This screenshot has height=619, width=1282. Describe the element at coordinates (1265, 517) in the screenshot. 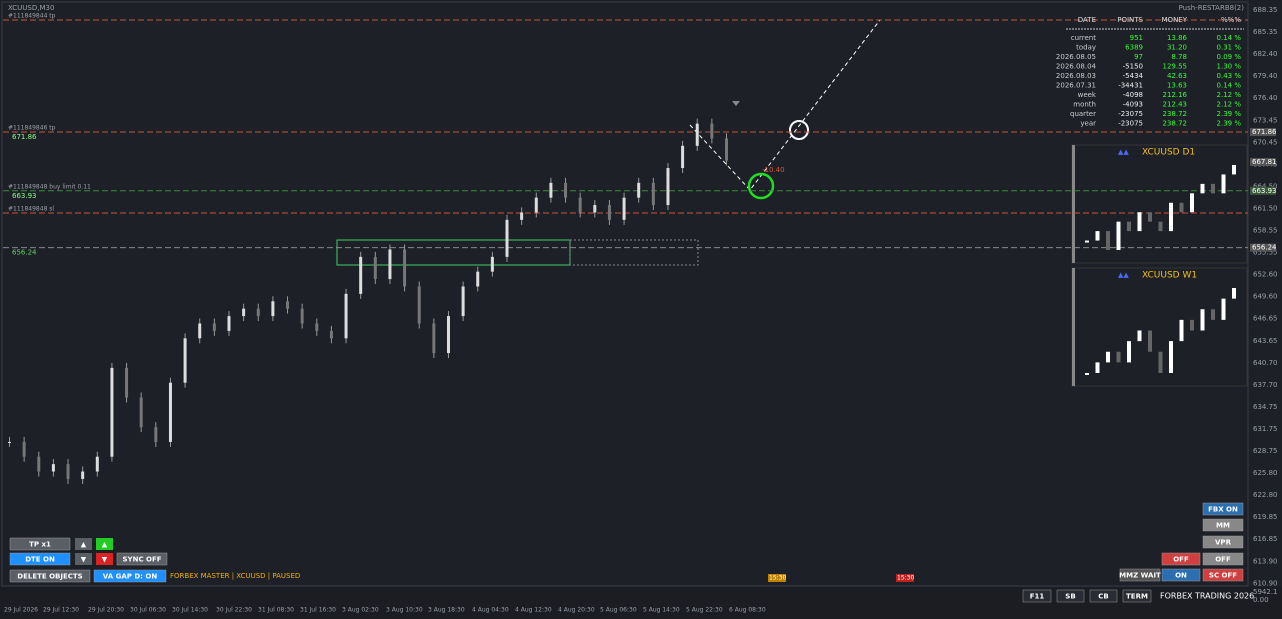

I see `price-label: 619.85` at that location.